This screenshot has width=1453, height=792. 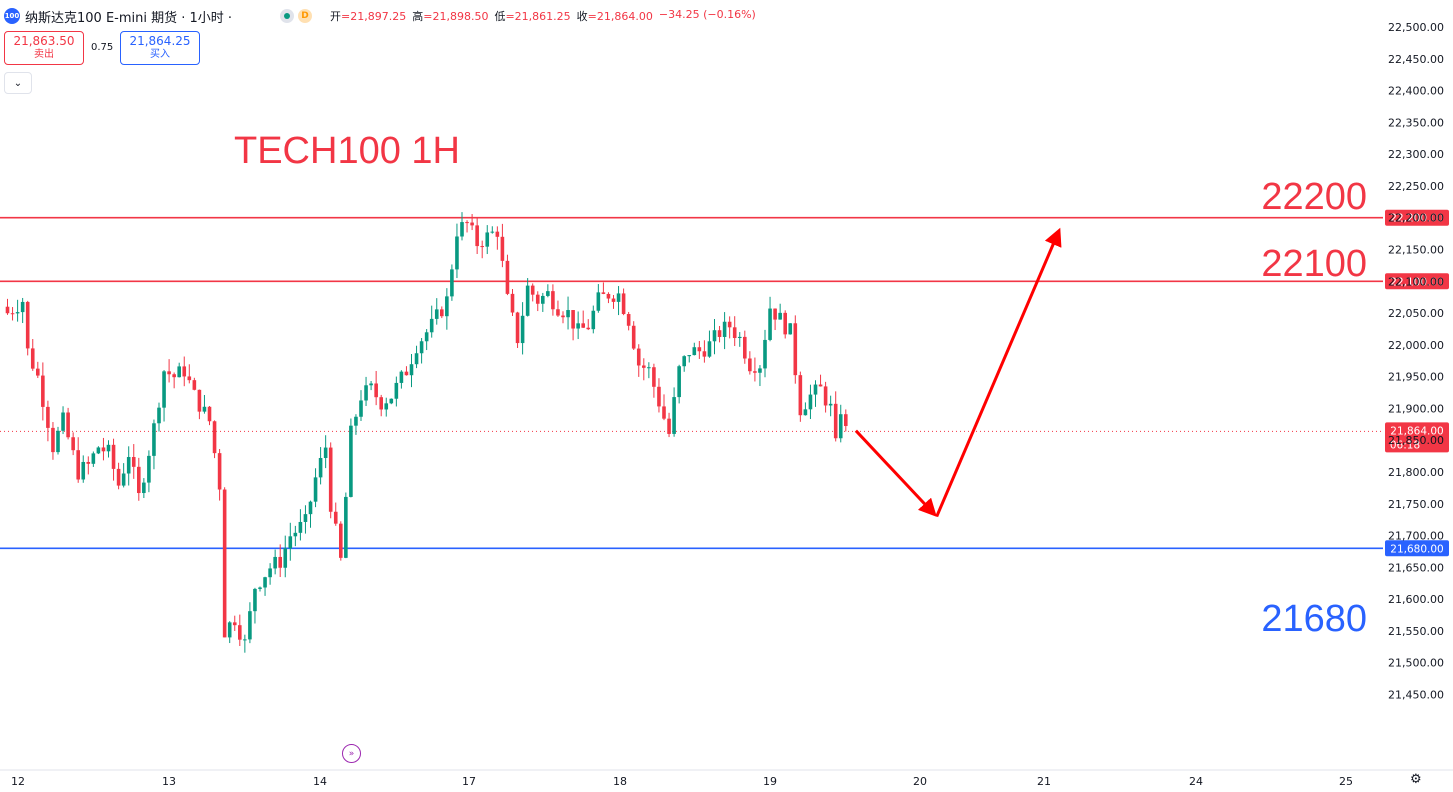 I want to click on y-tick-label: 21,800.00, so click(x=1416, y=472).